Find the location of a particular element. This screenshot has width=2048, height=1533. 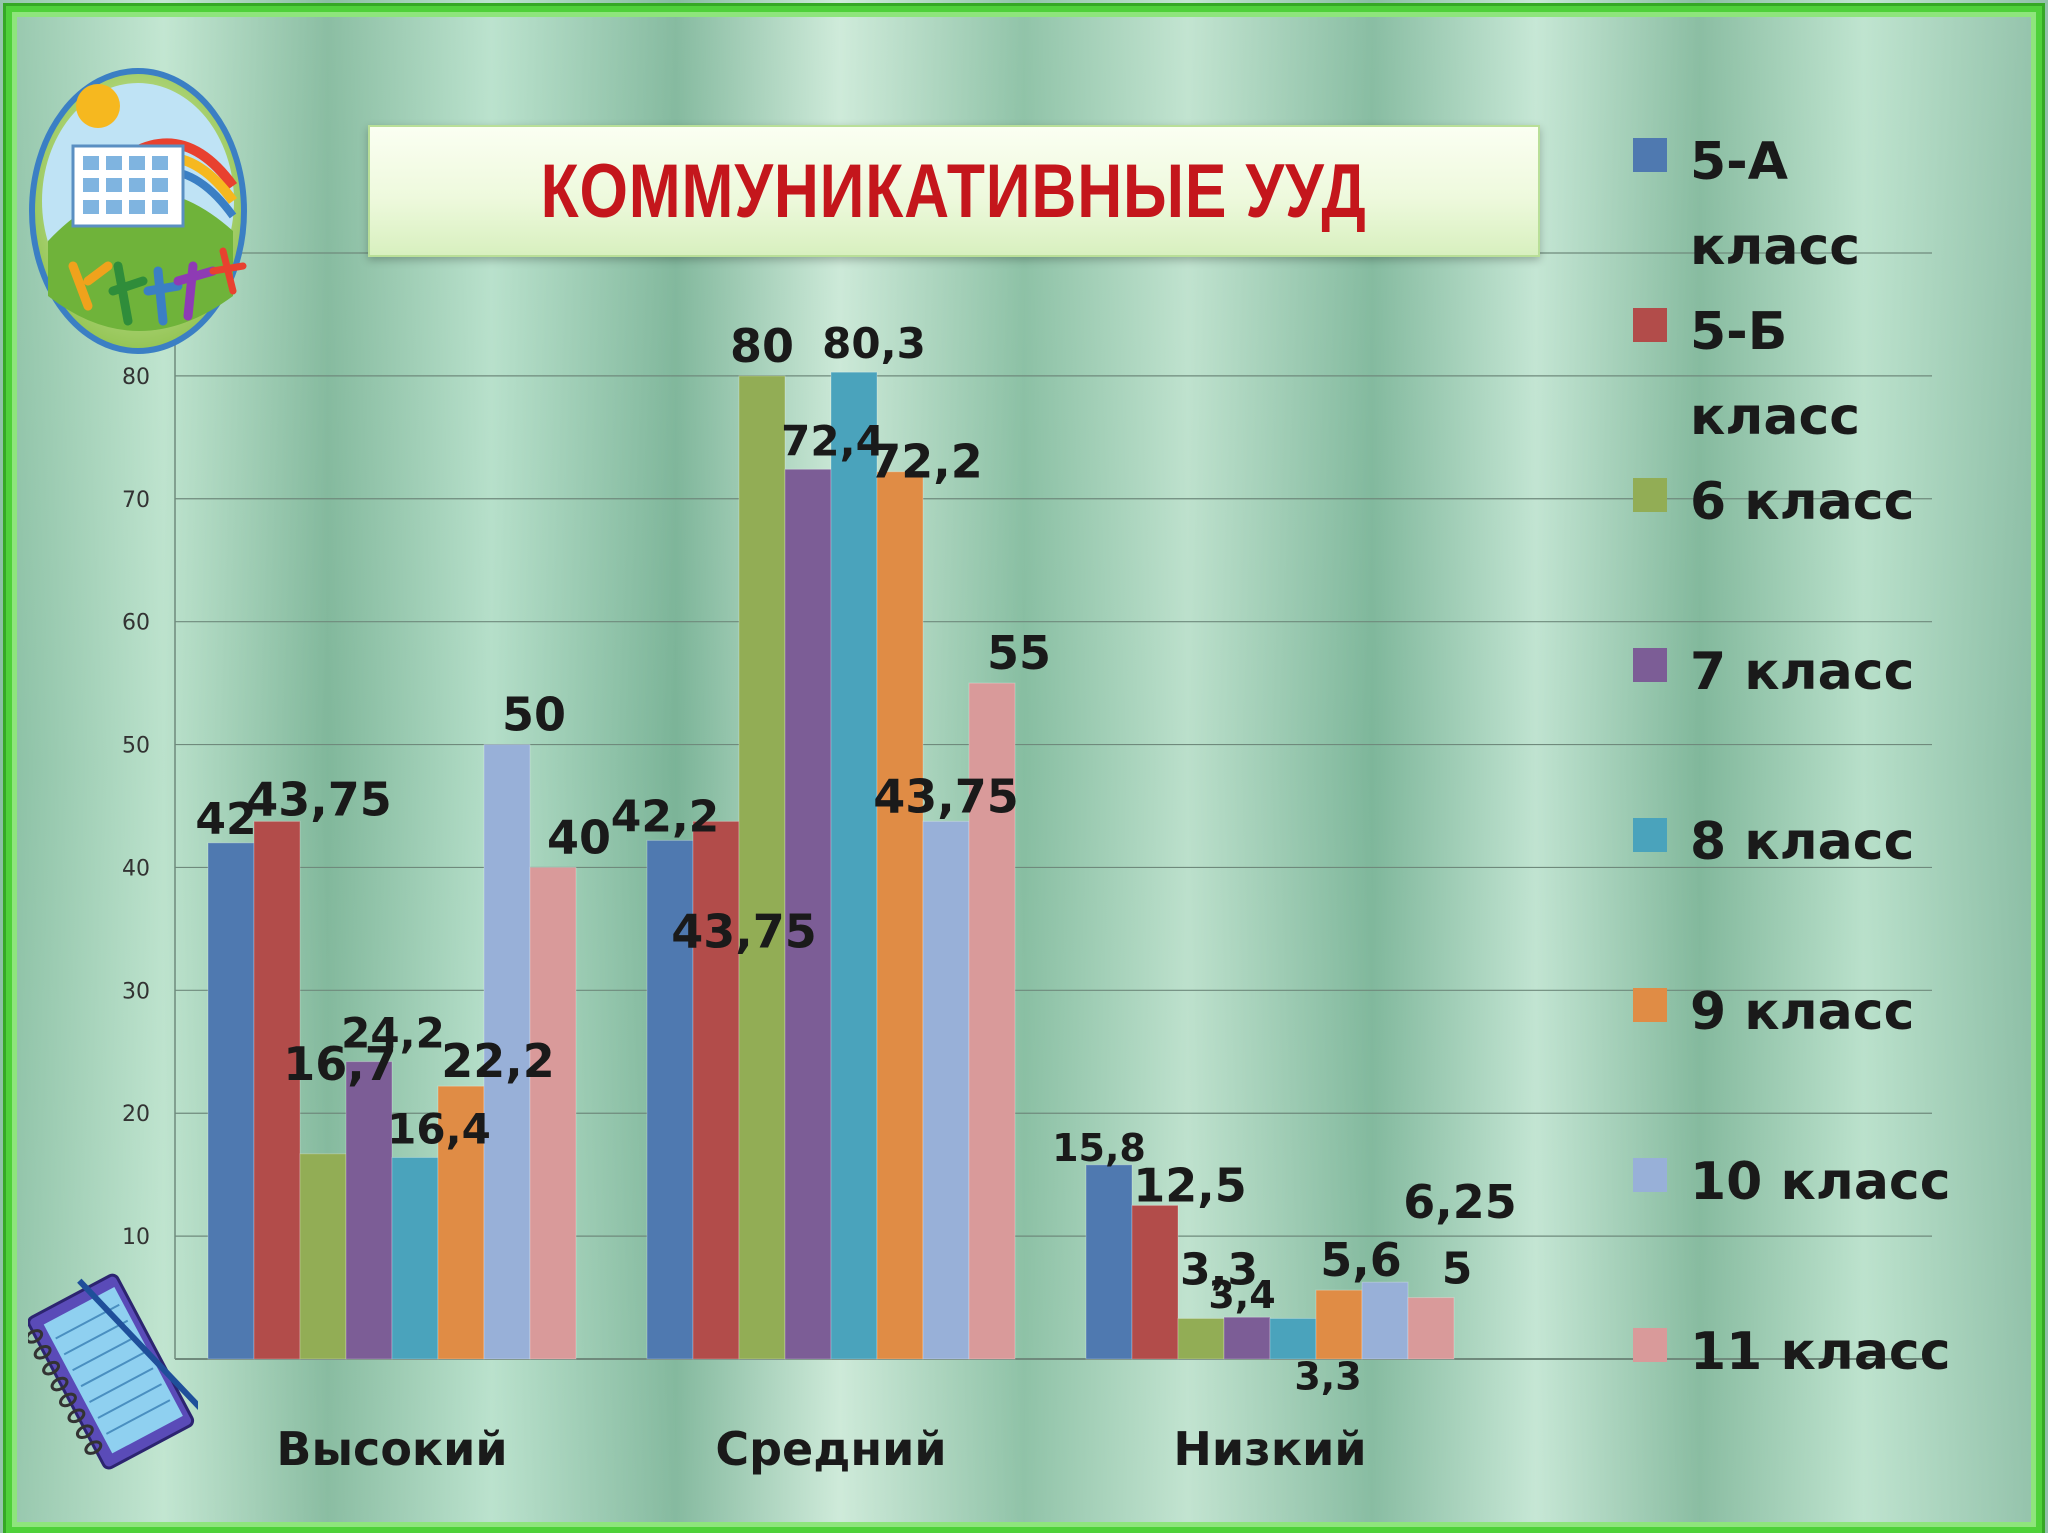

data-label: 80 is located at coordinates (762, 346).